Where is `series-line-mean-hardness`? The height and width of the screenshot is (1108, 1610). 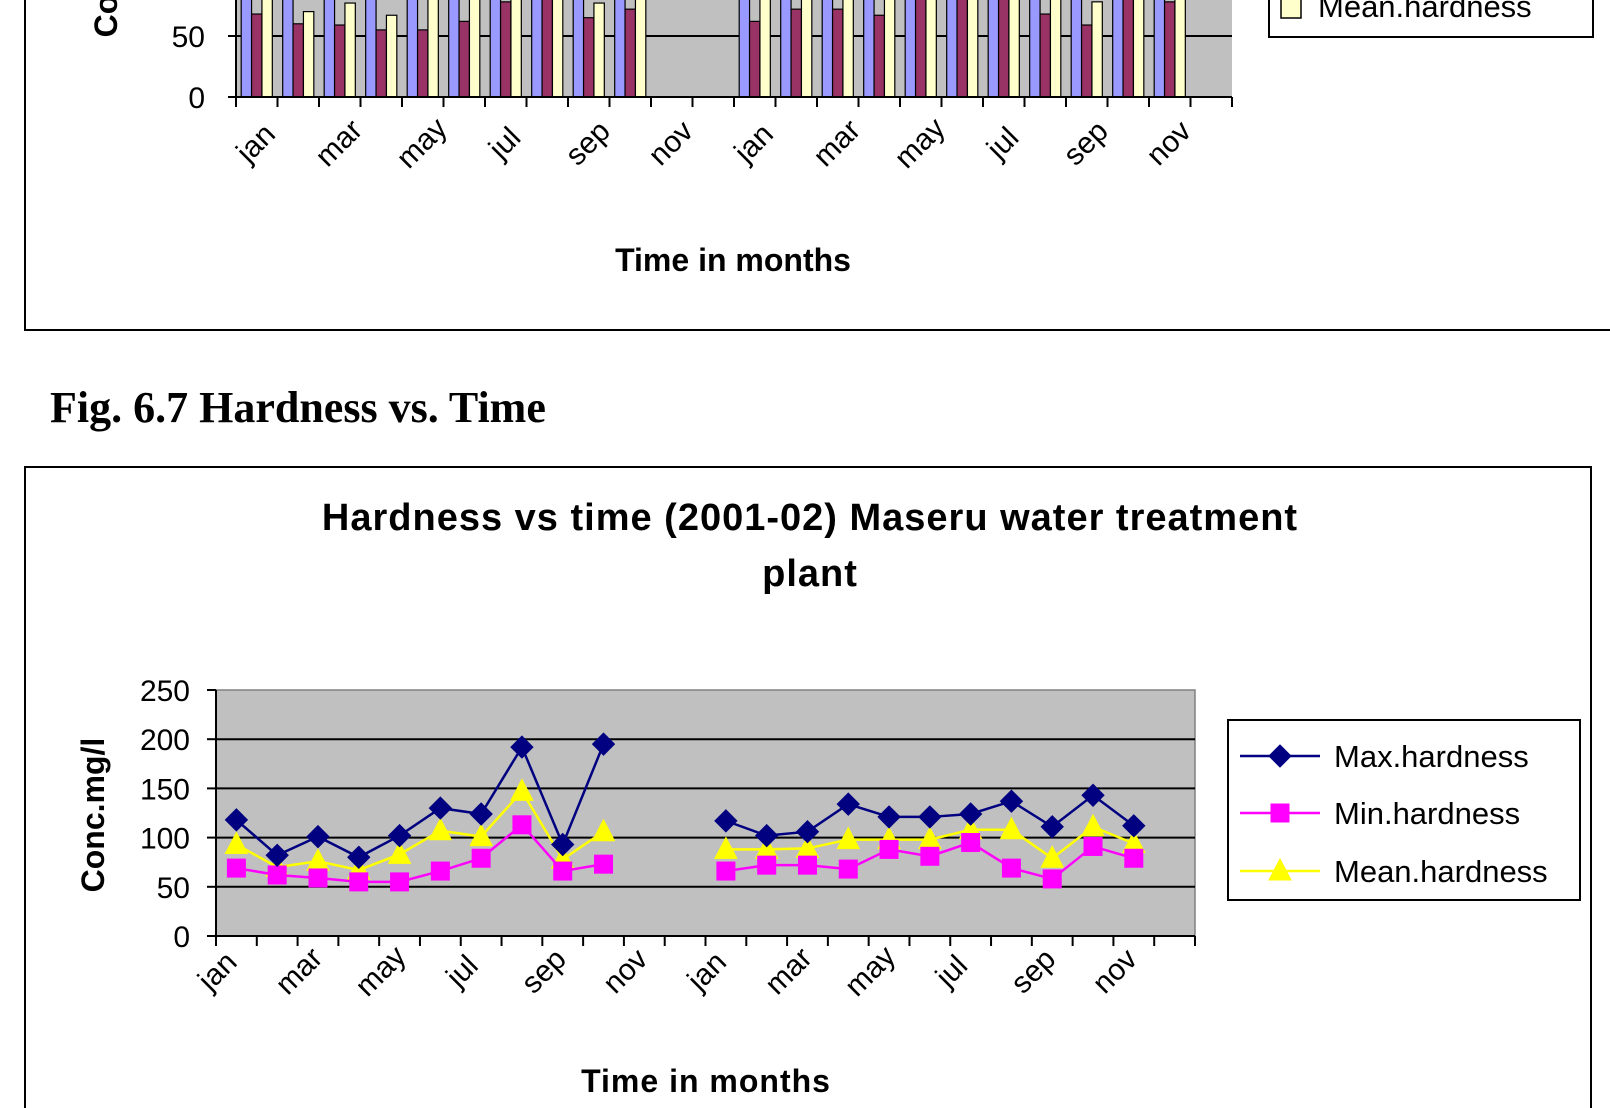
series-line-mean-hardness is located at coordinates (420, 830).